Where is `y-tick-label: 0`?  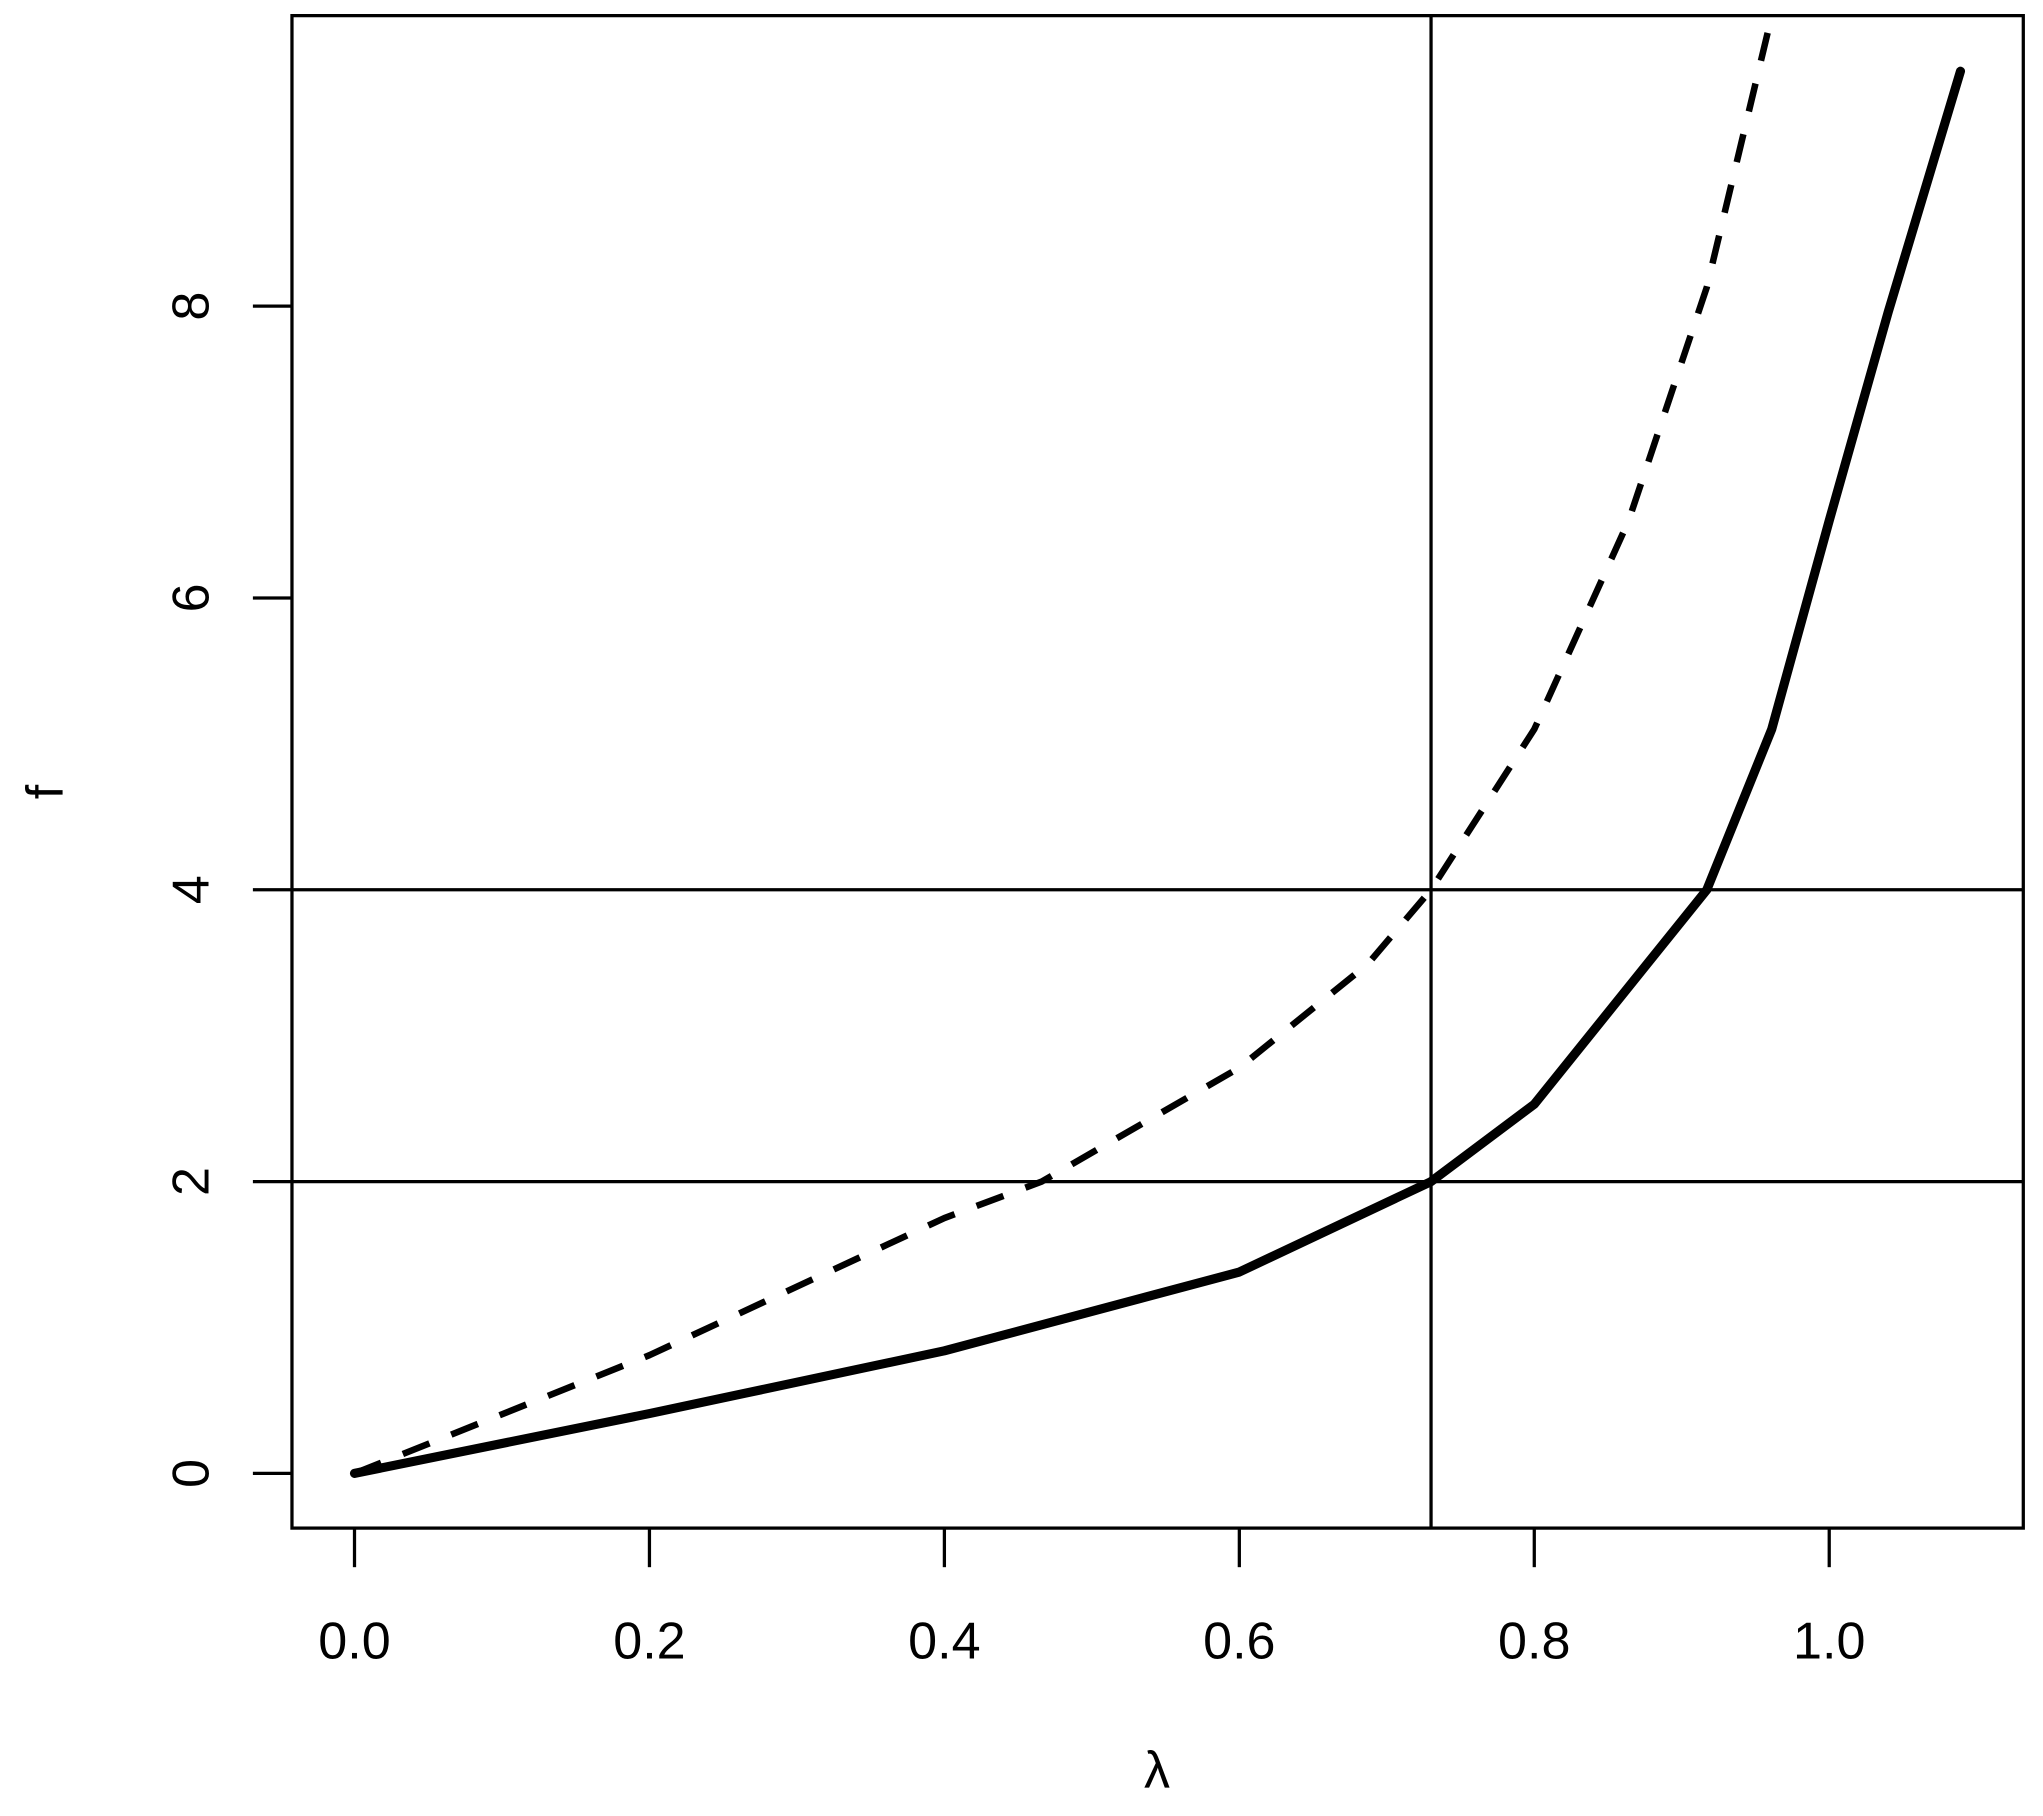 y-tick-label: 0 is located at coordinates (192, 1473).